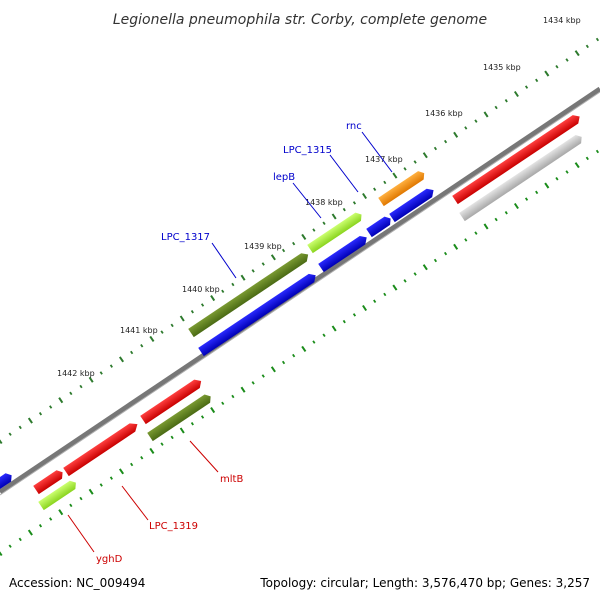 Image resolution: width=600 pixels, height=600 pixels. I want to click on gene-lepB-adjacent, so click(412, 204).